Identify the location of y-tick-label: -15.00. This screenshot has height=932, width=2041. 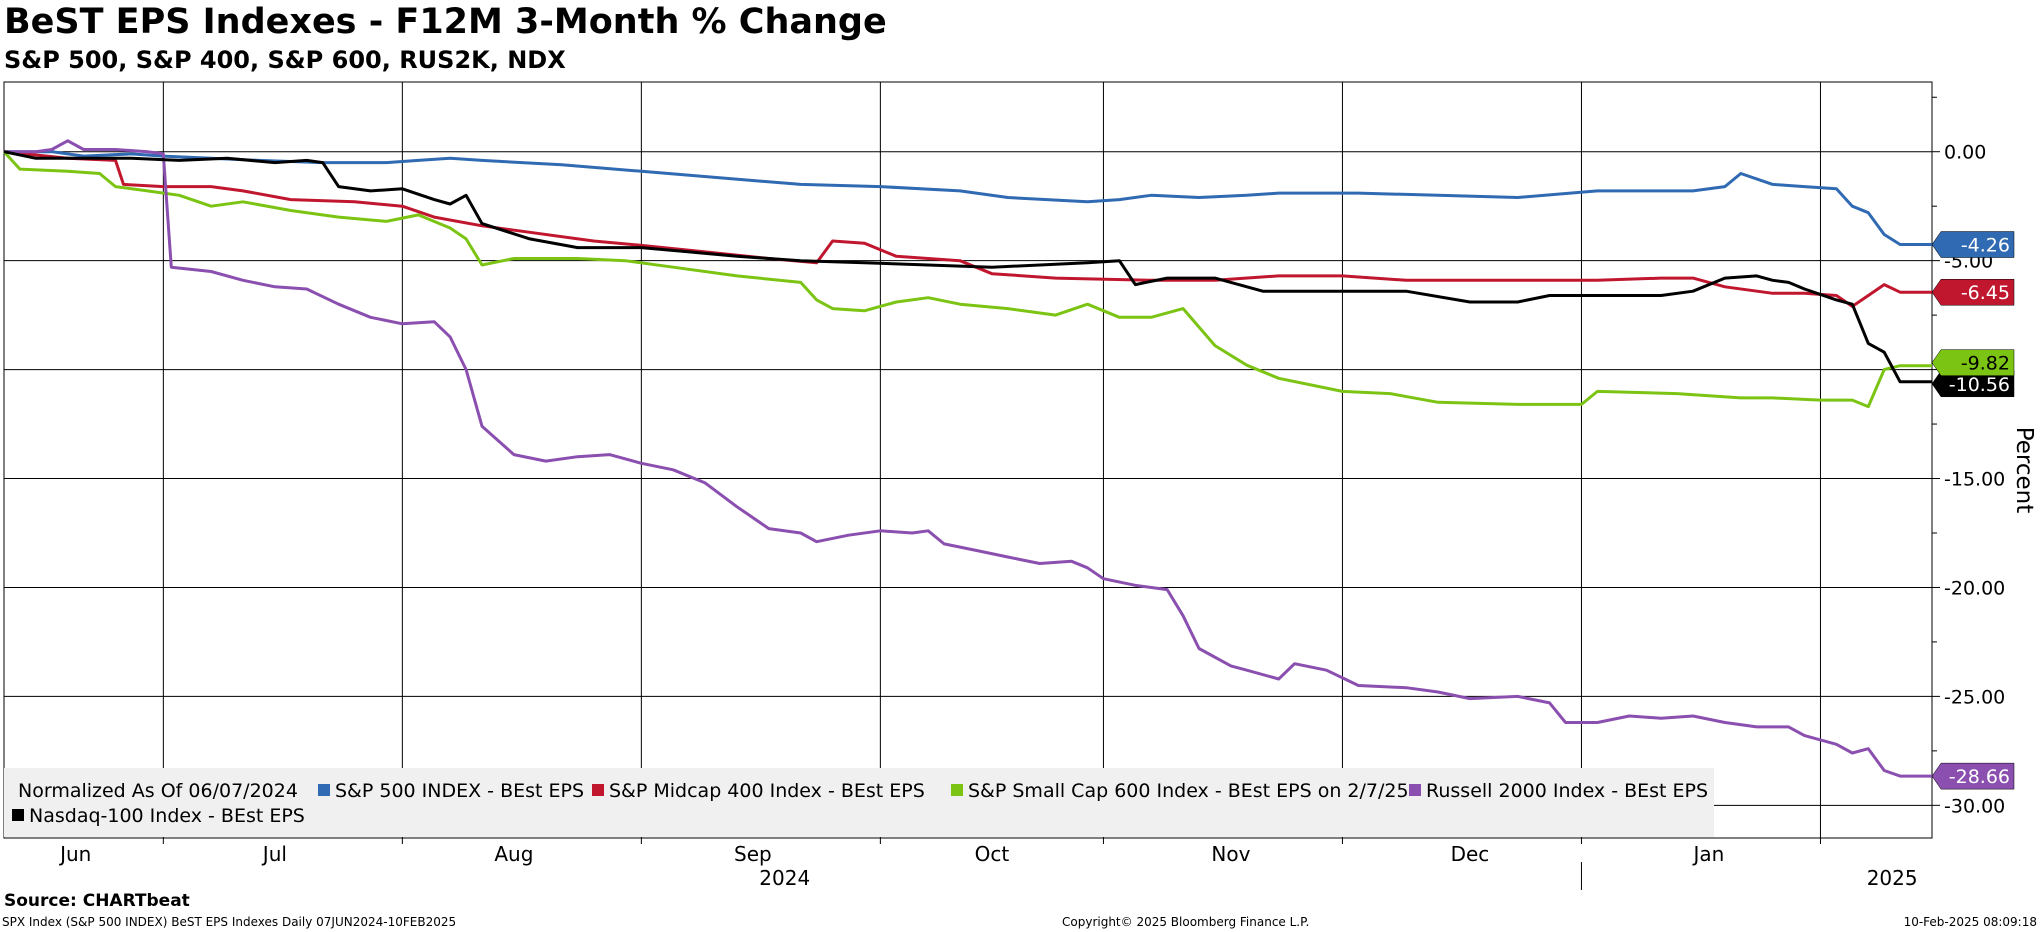
(1974, 480).